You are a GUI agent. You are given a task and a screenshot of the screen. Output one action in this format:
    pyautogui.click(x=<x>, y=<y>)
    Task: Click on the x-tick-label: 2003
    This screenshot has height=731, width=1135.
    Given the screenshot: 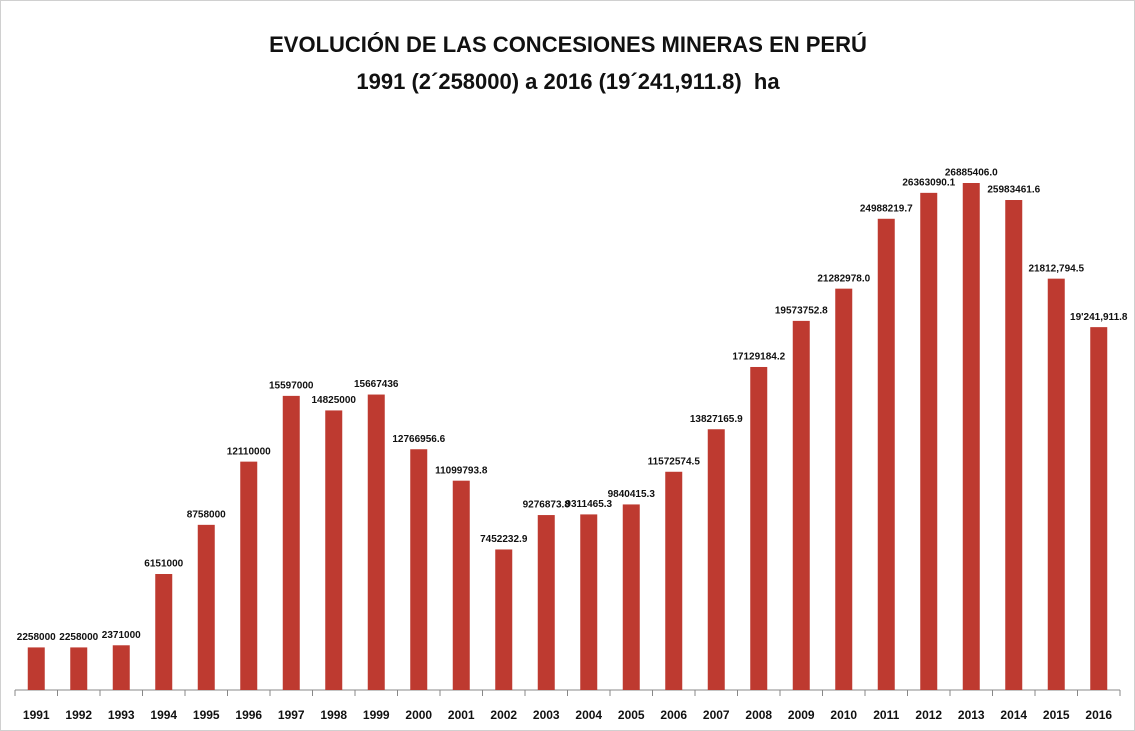 What is the action you would take?
    pyautogui.click(x=546, y=715)
    